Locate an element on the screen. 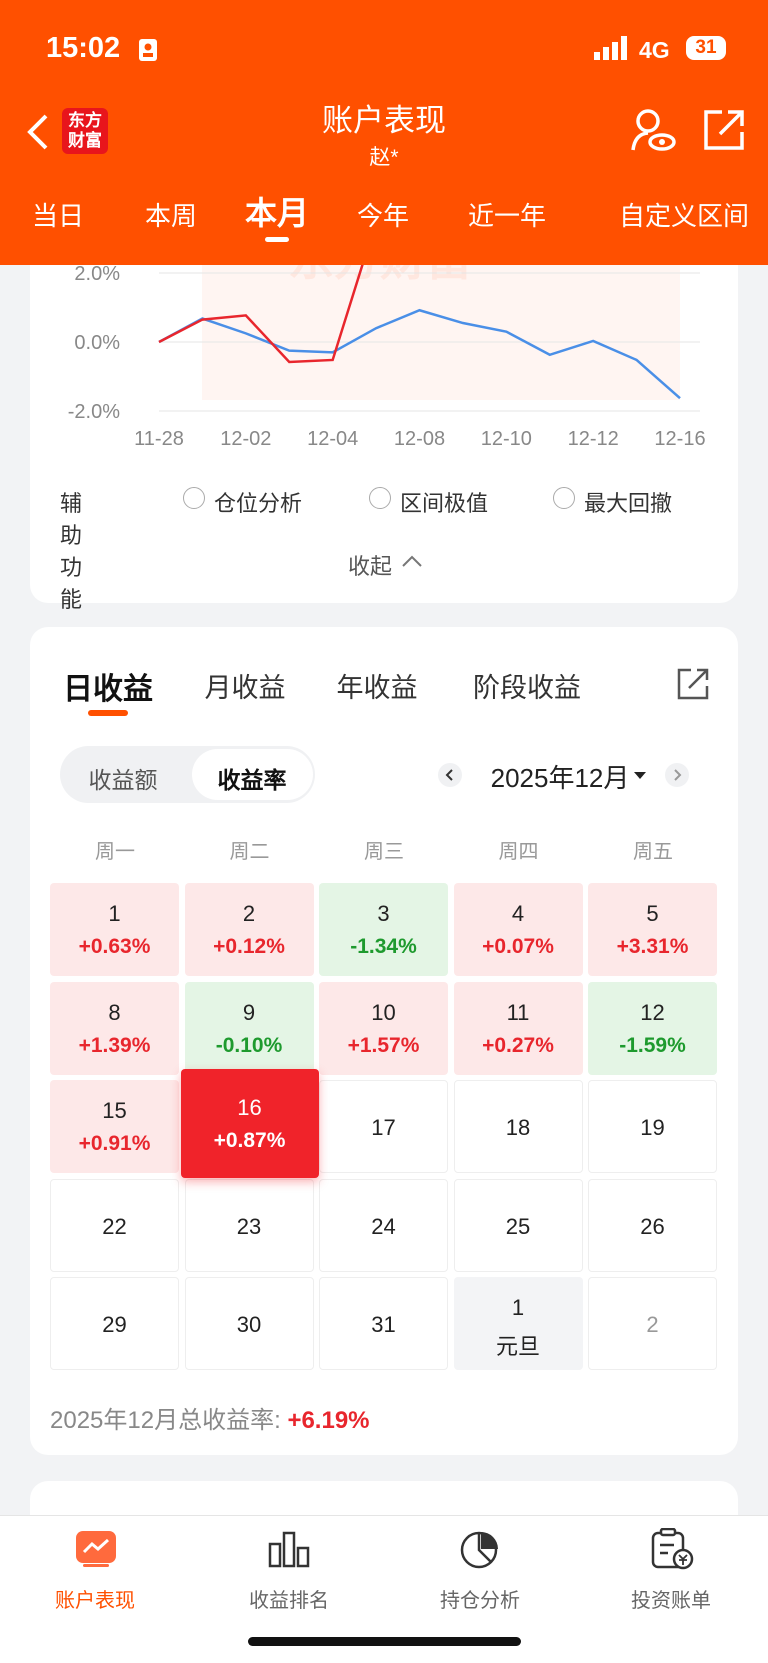 The height and width of the screenshot is (1663, 768). calendar-cell: 12 -1.59% is located at coordinates (652, 1028).